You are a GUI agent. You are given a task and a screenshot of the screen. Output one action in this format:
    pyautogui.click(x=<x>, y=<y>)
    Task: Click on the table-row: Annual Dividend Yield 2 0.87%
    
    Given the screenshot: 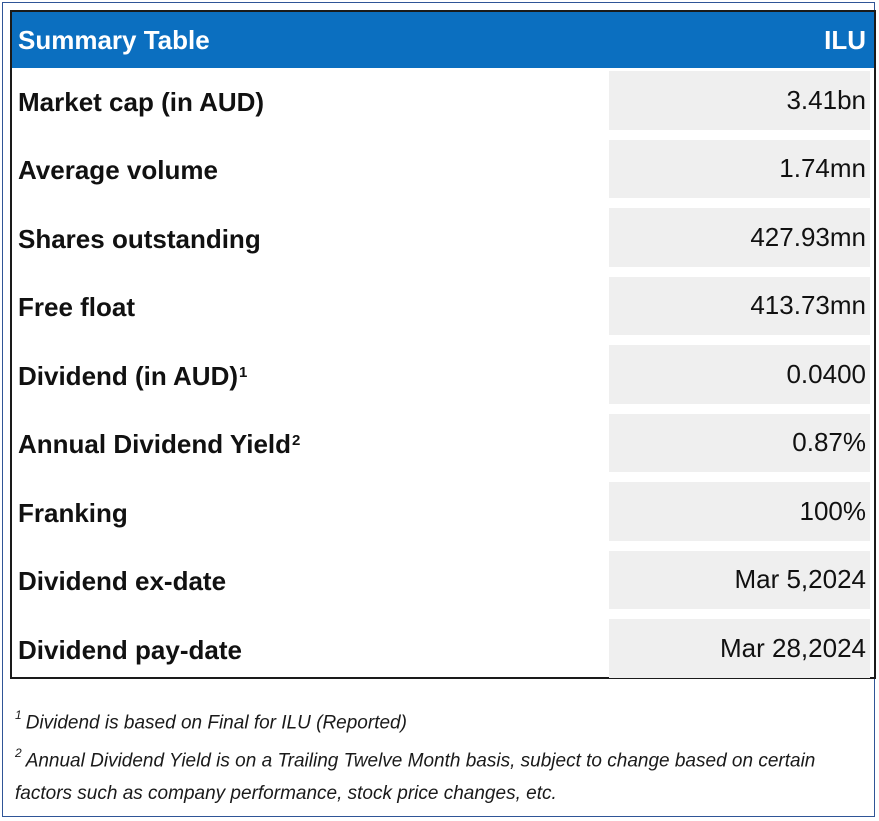 What is the action you would take?
    pyautogui.click(x=443, y=445)
    